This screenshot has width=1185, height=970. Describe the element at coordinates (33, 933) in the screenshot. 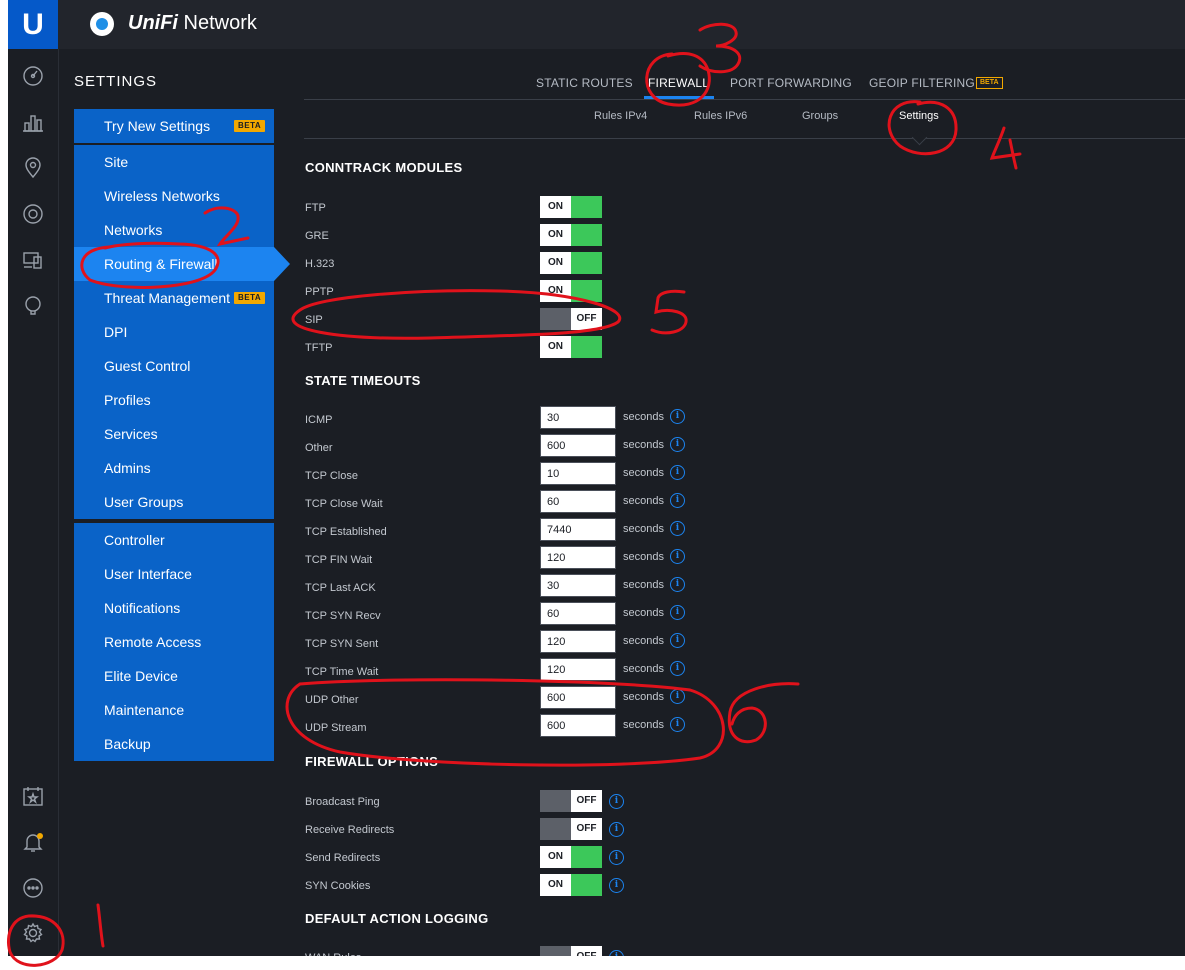

I see `settings-icon` at that location.